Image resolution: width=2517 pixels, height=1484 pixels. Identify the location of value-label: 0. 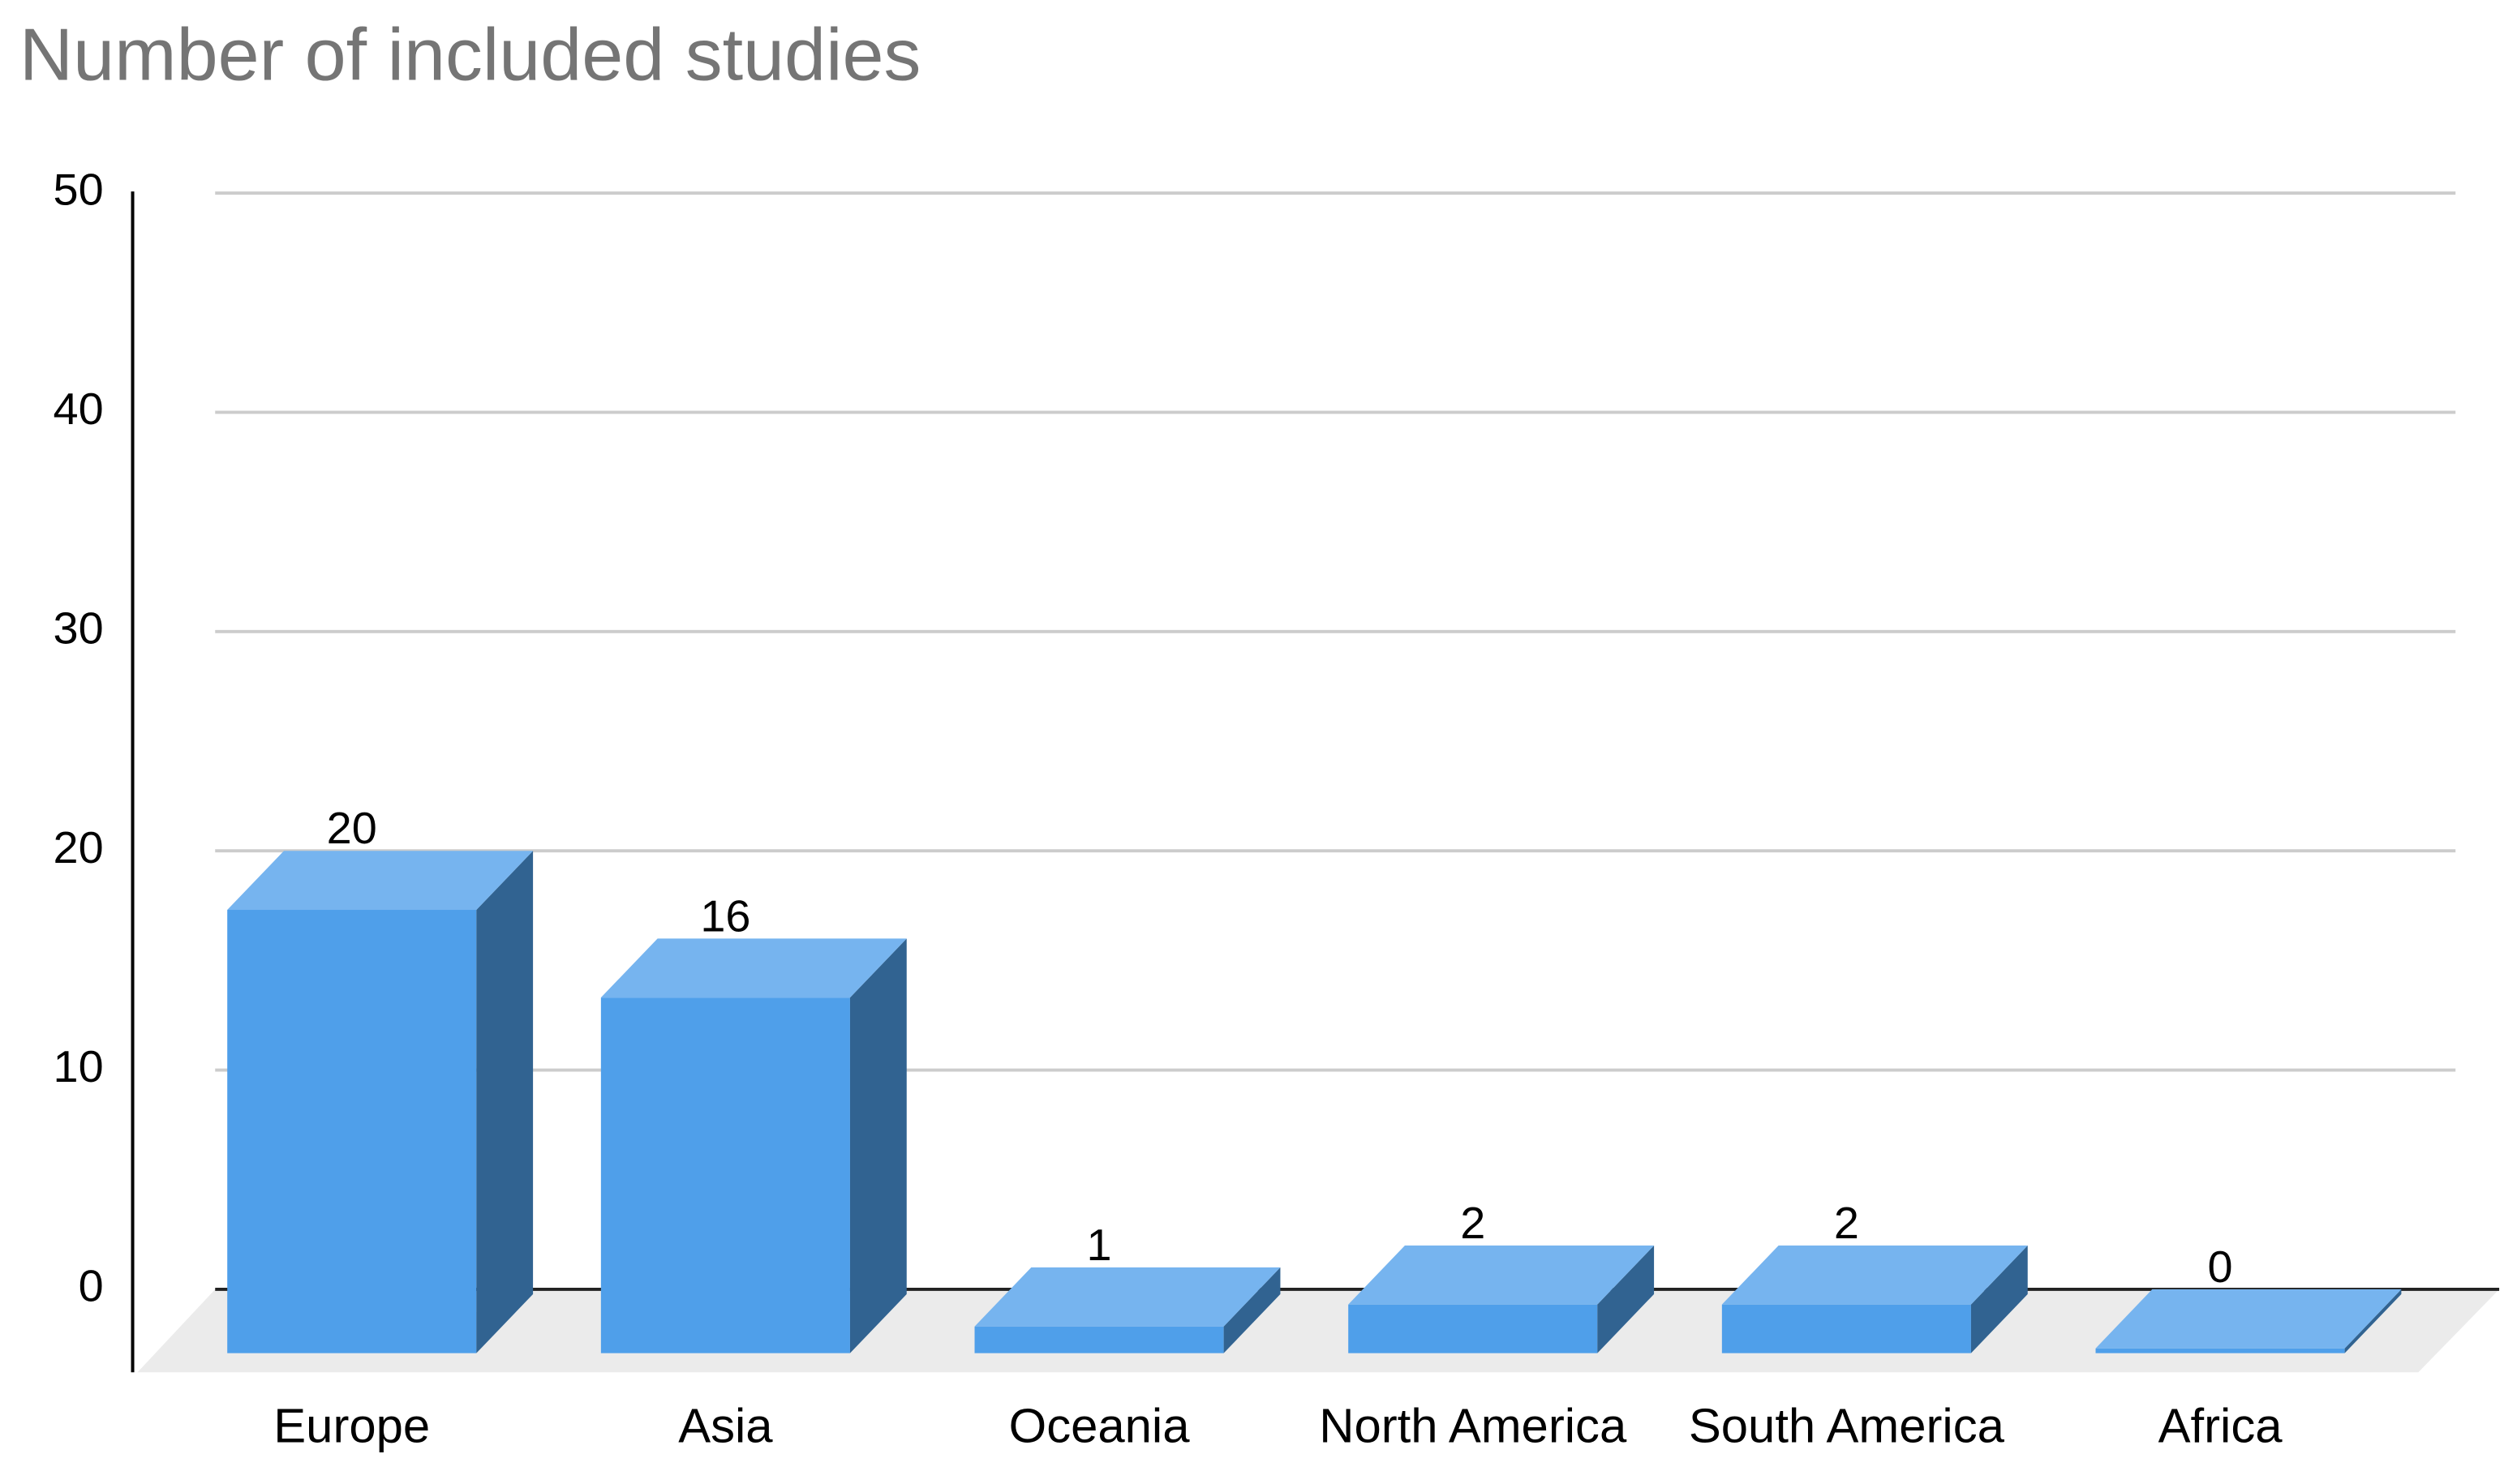
(2220, 1267).